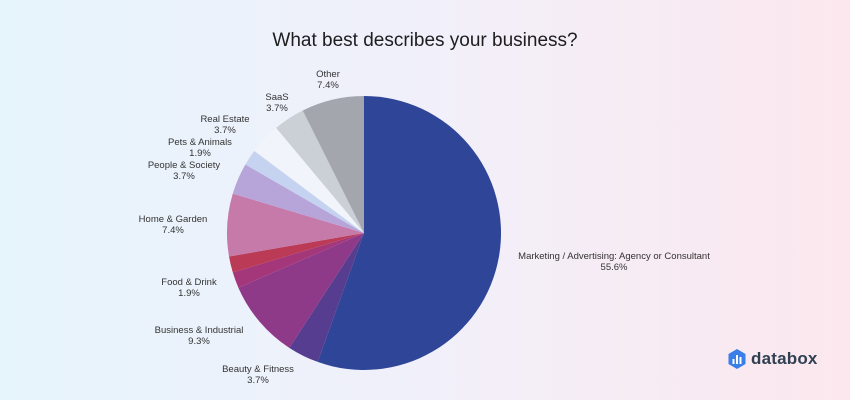 The image size is (850, 400). Describe the element at coordinates (277, 108) in the screenshot. I see `slice-percent-9: 3.7%` at that location.